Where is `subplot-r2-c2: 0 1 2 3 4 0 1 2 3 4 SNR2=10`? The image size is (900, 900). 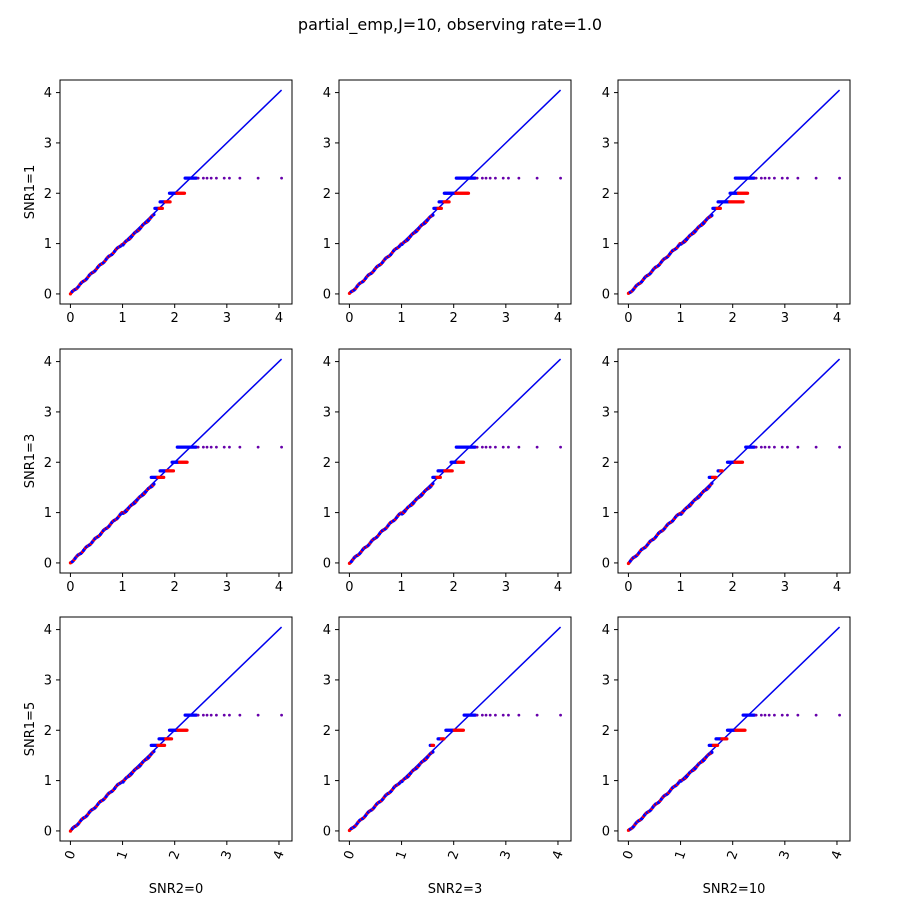 subplot-r2-c2: 0 1 2 3 4 0 1 2 3 4 SNR2=10 is located at coordinates (726, 756).